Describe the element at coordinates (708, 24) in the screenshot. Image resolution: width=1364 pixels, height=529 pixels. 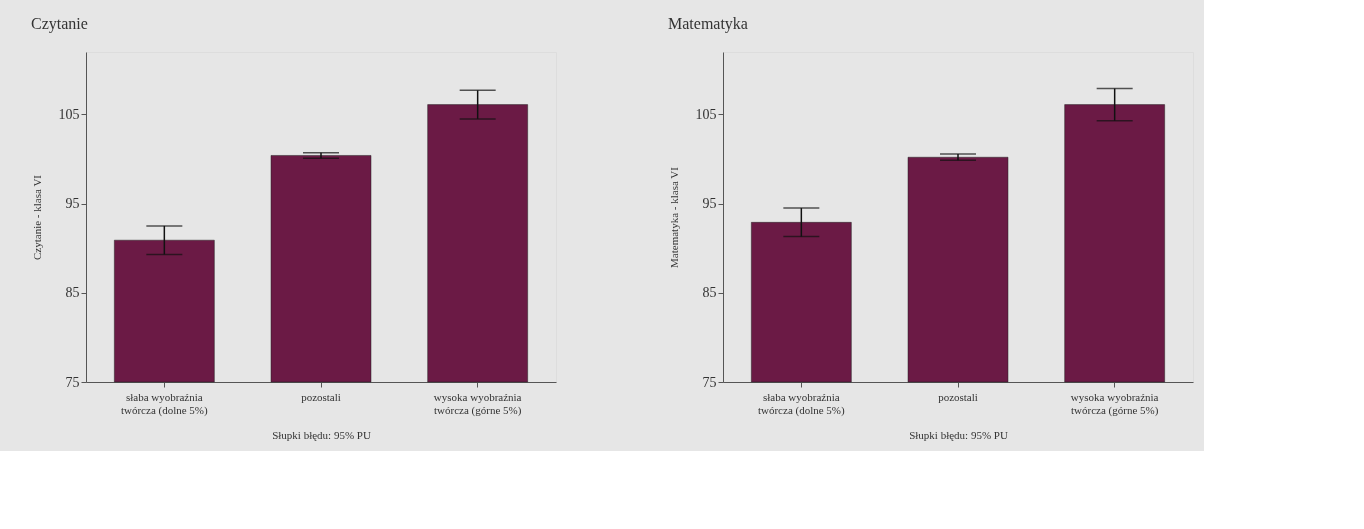
I see `chart-title: Matematyka` at that location.